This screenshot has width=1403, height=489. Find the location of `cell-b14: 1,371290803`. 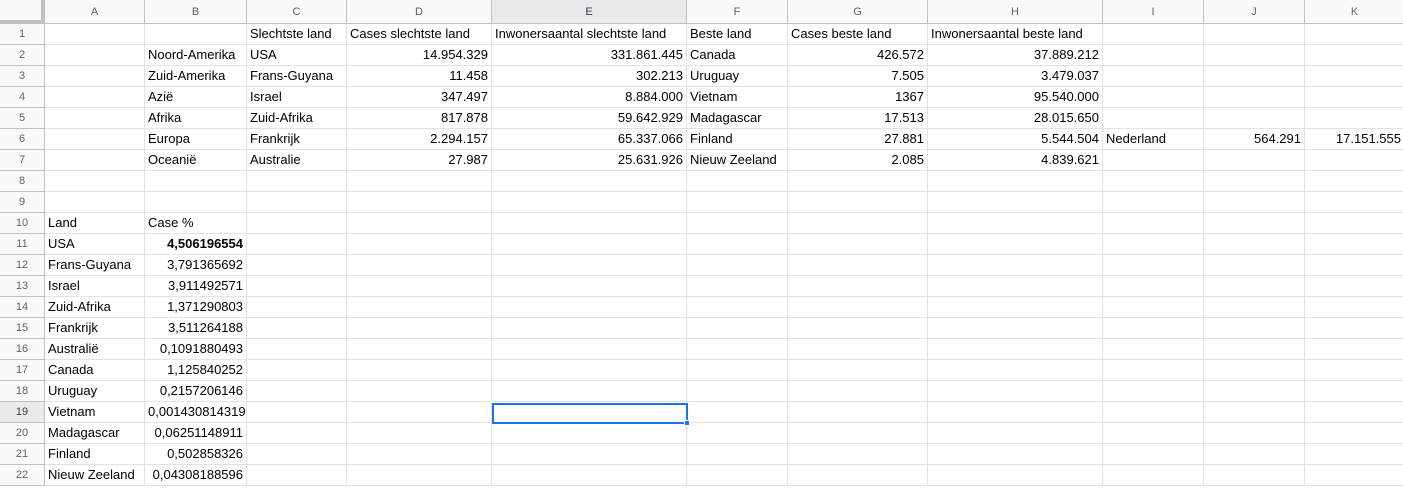

cell-b14: 1,371290803 is located at coordinates (196, 307).